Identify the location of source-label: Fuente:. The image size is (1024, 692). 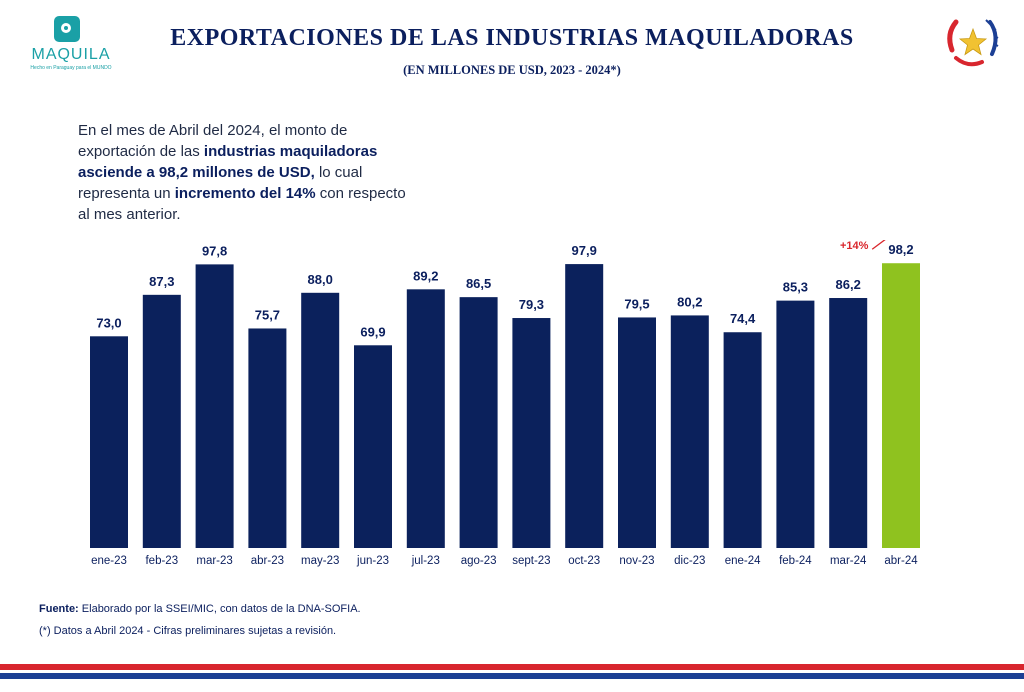
(59, 609).